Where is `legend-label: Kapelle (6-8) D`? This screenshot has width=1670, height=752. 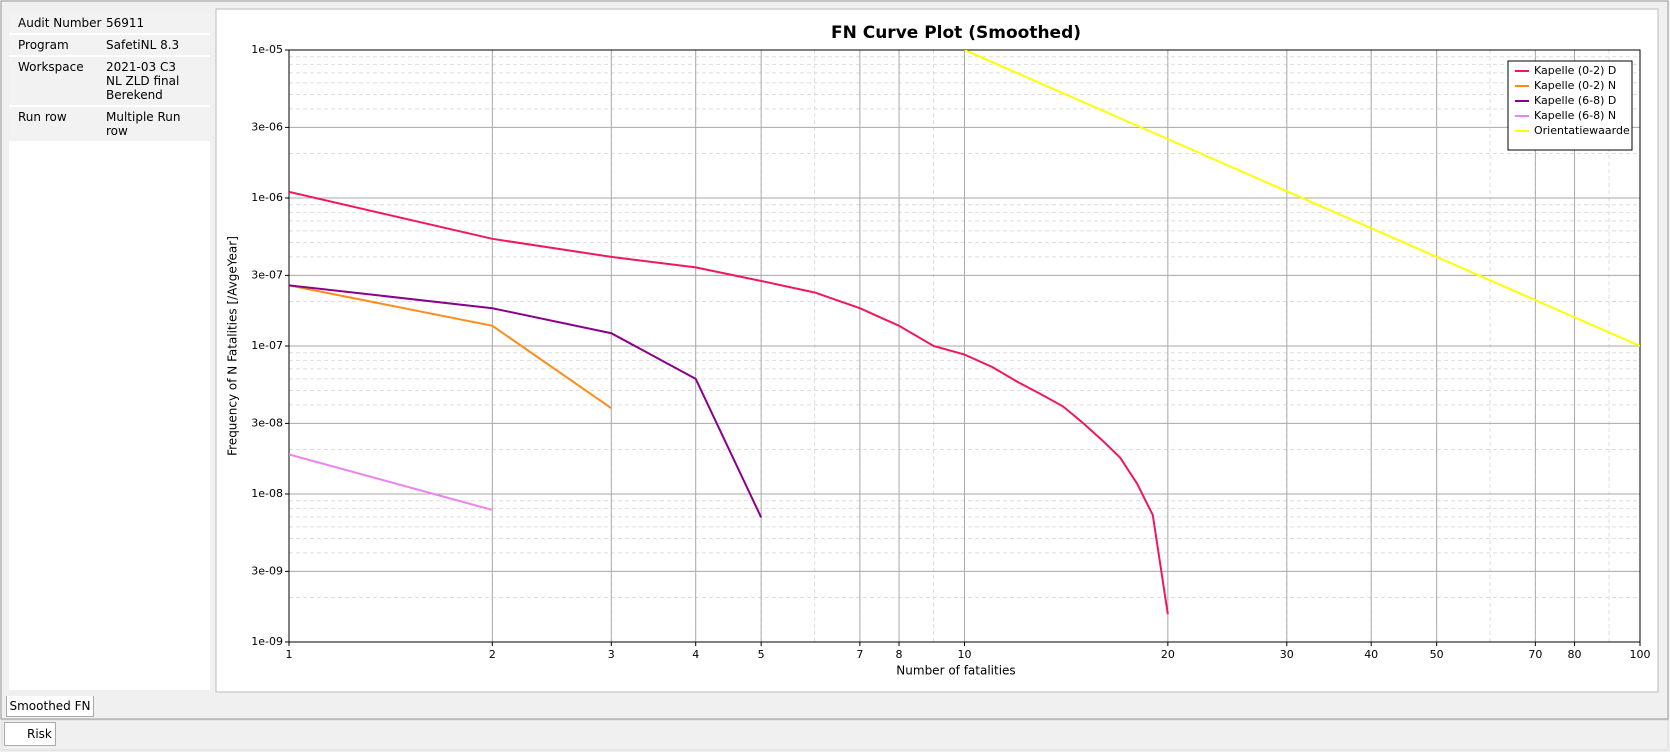 legend-label: Kapelle (6-8) D is located at coordinates (1575, 100).